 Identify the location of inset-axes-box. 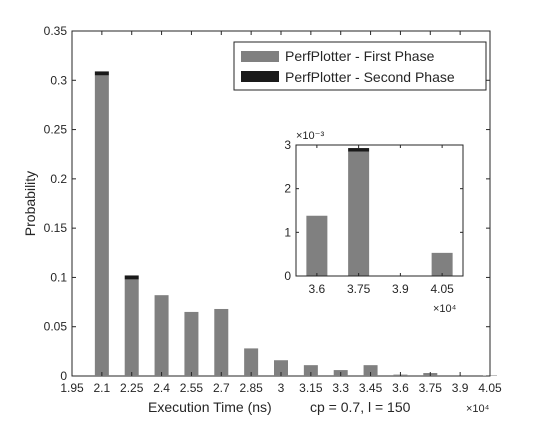
(379, 210).